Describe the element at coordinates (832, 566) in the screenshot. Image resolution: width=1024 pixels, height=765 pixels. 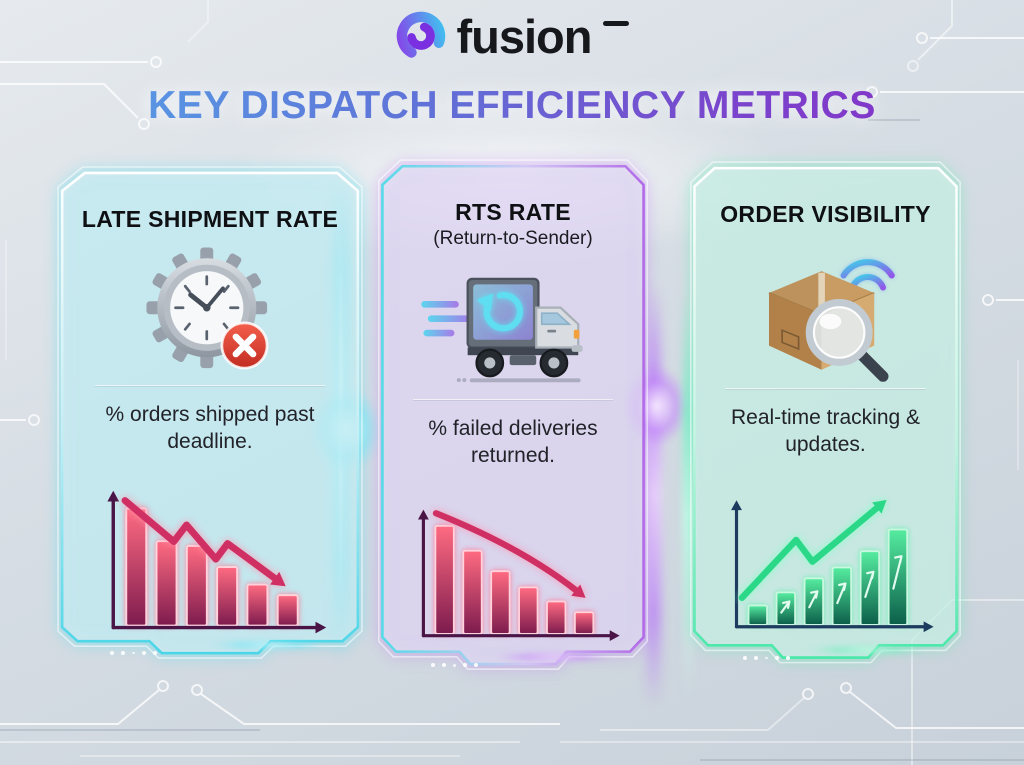
I see `order-visibility-trend-chart` at that location.